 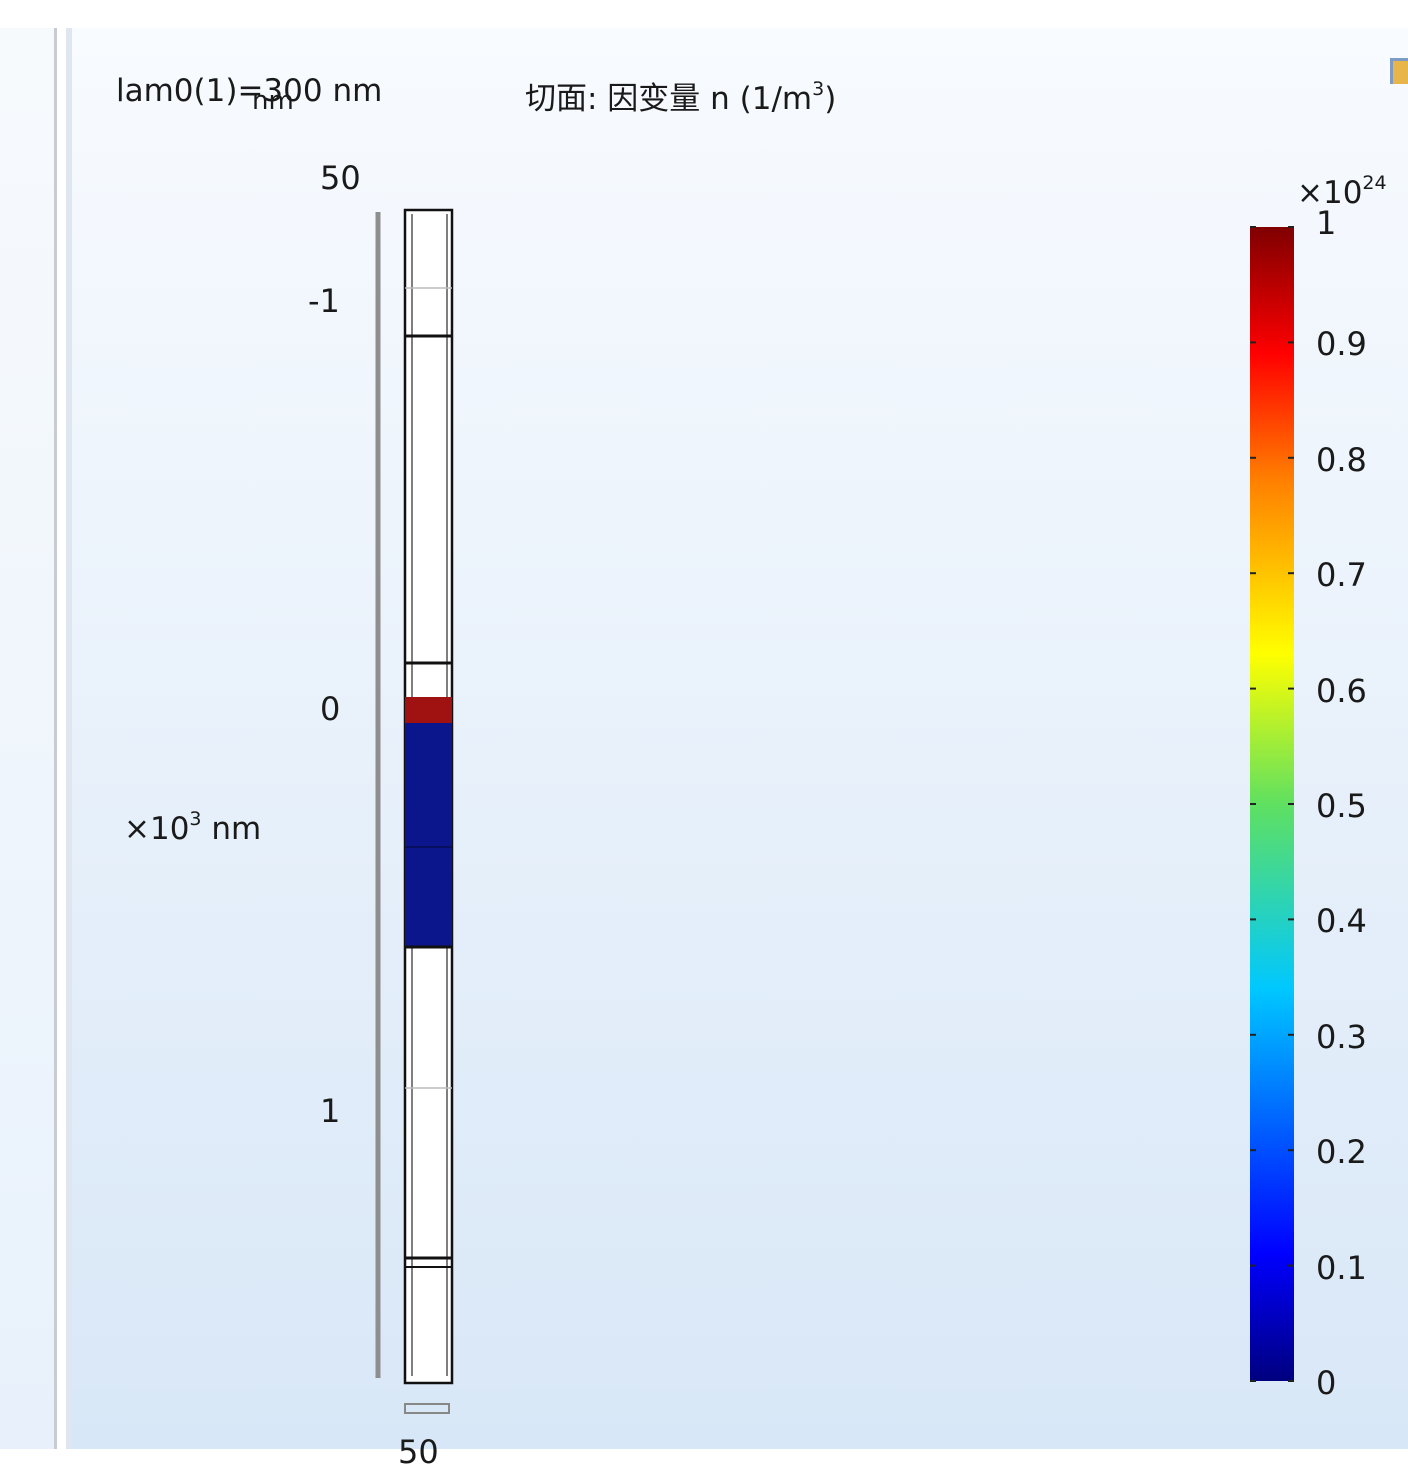 What do you see at coordinates (1341, 1267) in the screenshot?
I see `colorbar-tick-label: 0.1` at bounding box center [1341, 1267].